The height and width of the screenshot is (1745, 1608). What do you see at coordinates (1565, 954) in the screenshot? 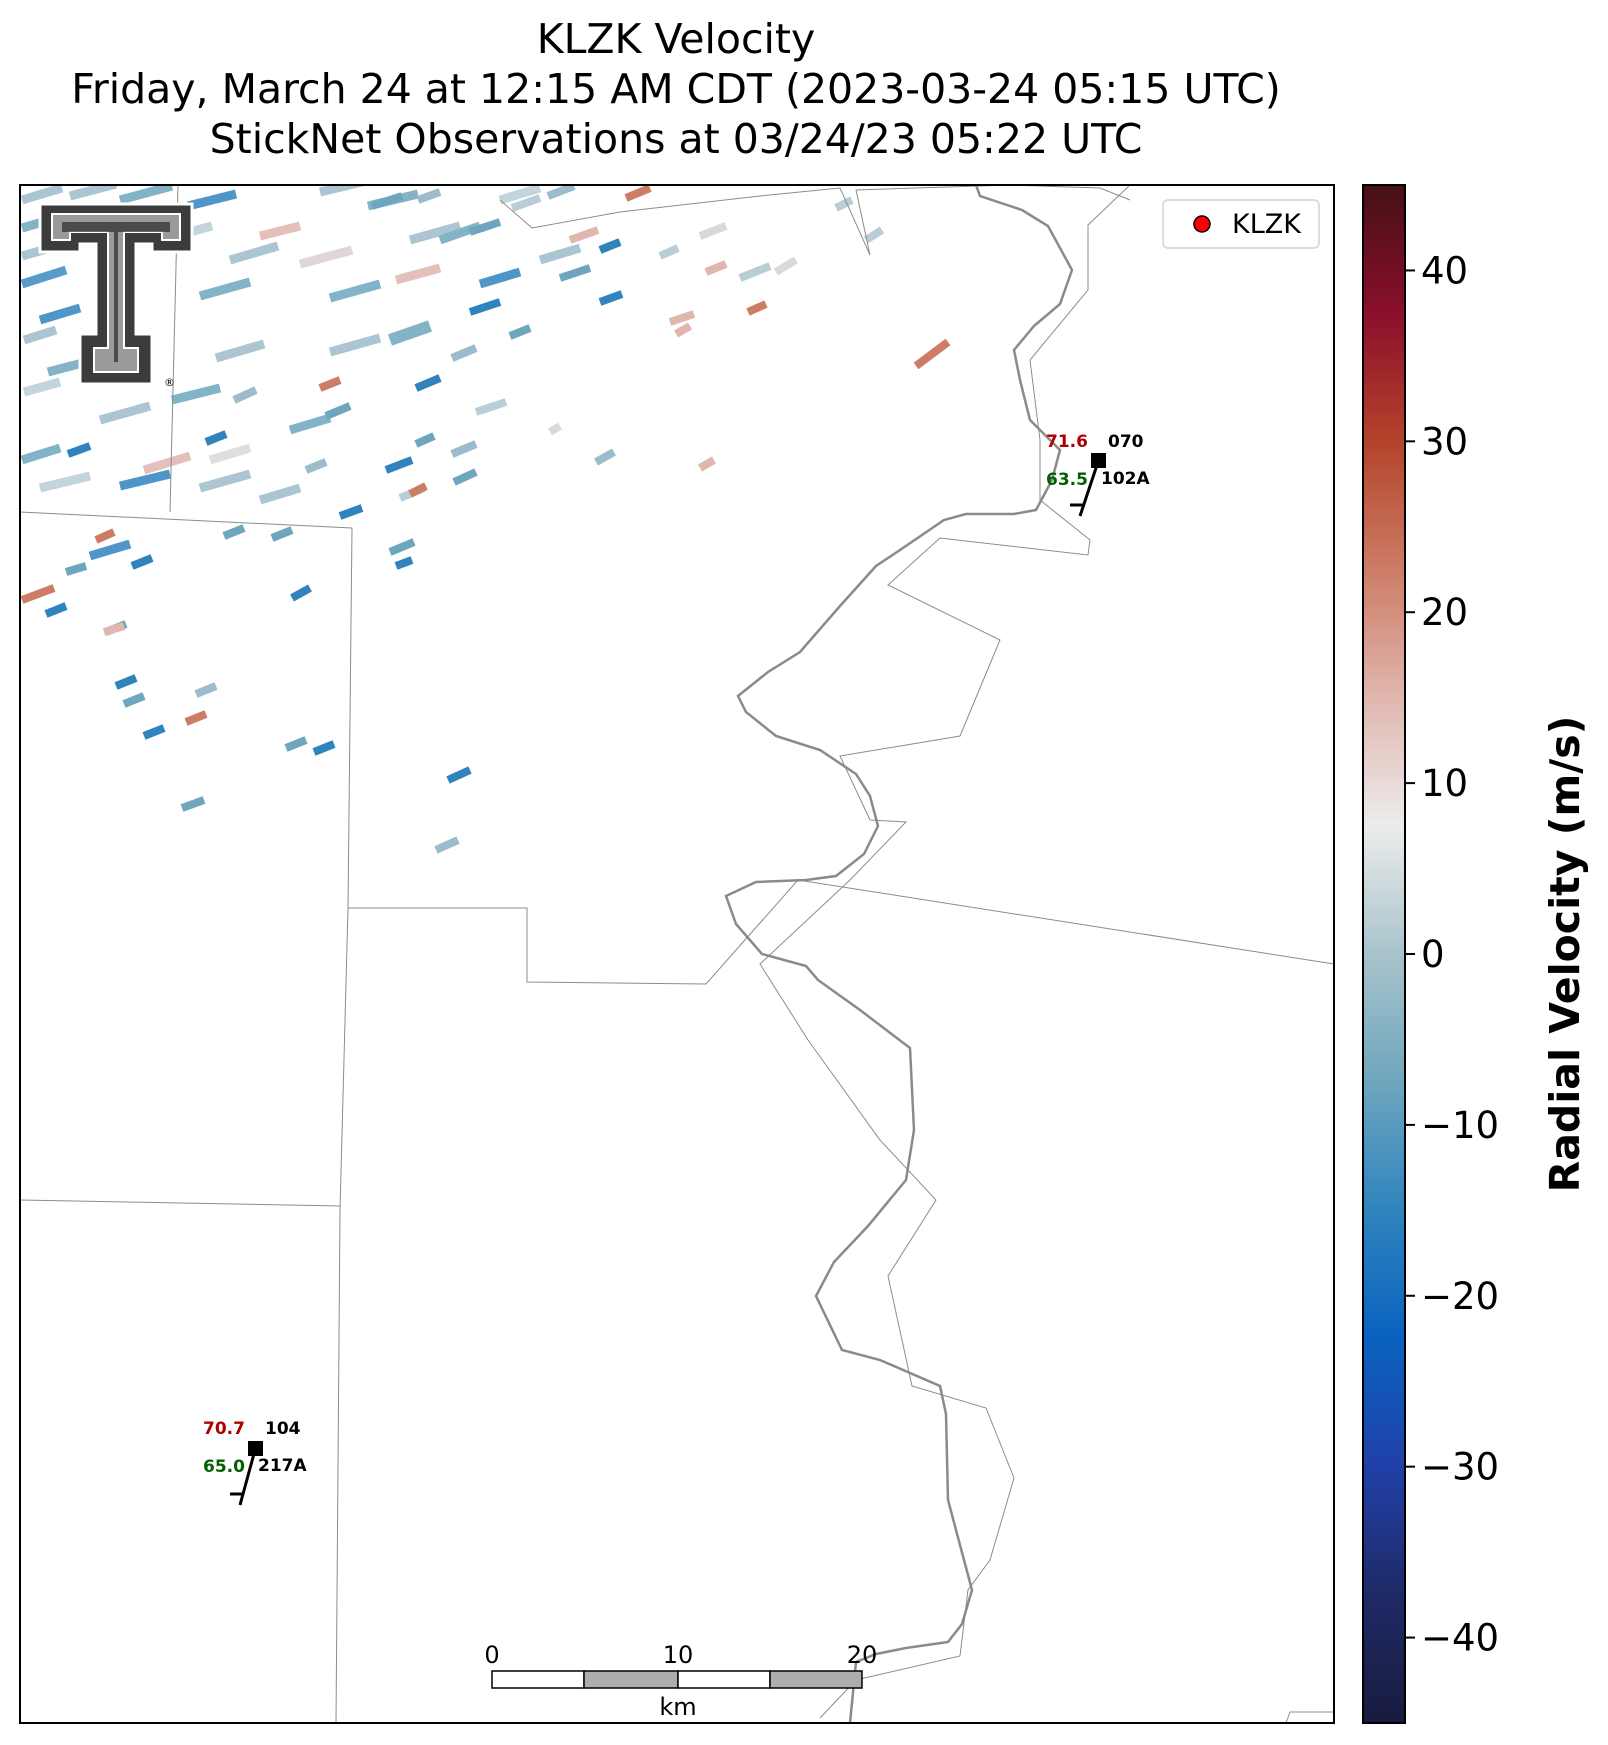
I see `colorbar-label: Radial Velocity (m/s)` at bounding box center [1565, 954].